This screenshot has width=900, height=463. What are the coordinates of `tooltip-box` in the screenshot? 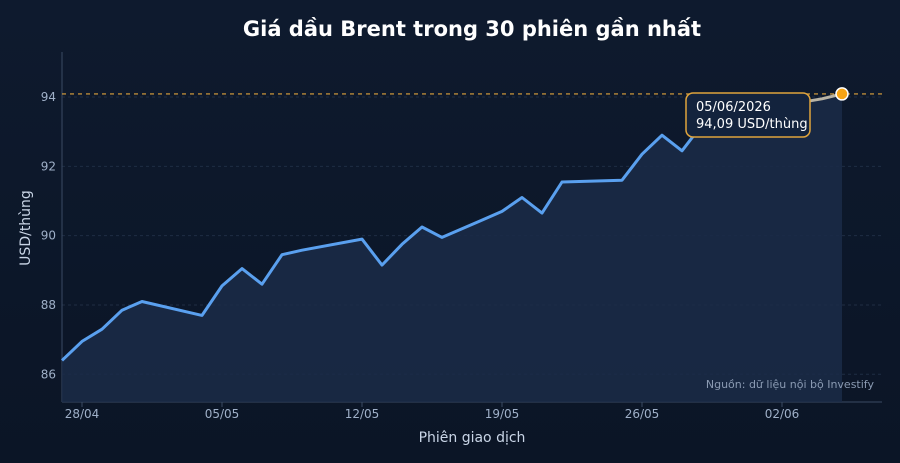 It's located at (748, 115).